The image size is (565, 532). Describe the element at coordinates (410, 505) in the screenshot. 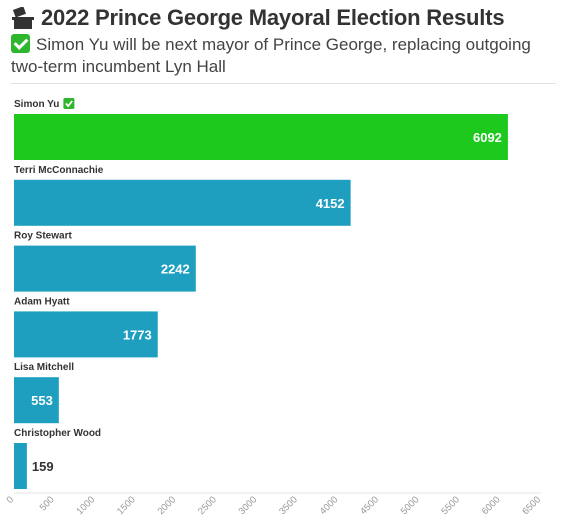

I see `x-tick-label: 5000` at that location.